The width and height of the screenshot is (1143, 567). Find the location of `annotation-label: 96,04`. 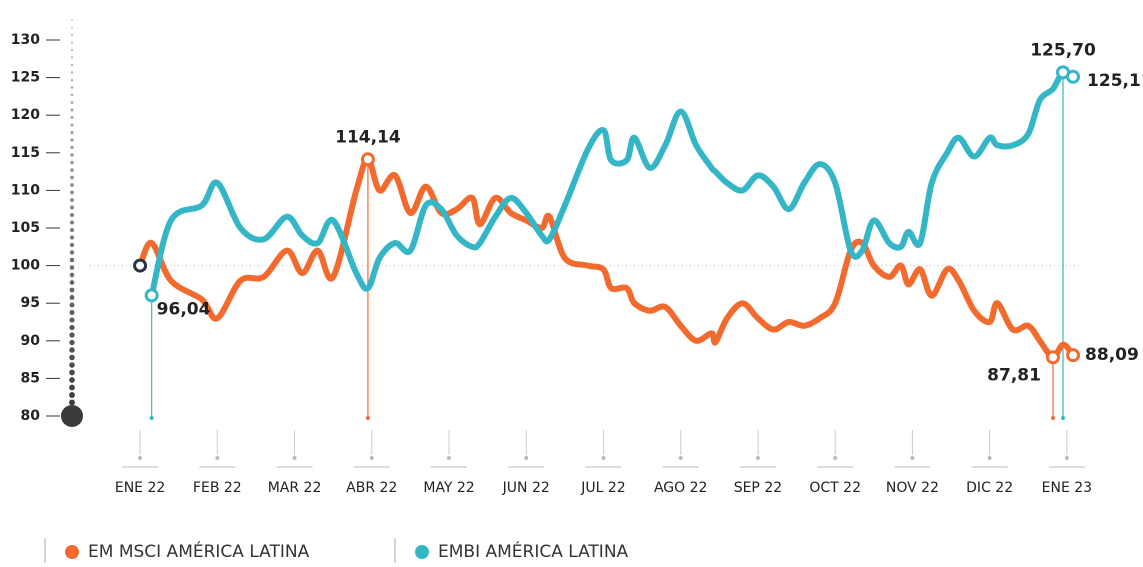

annotation-label: 96,04 is located at coordinates (184, 309).